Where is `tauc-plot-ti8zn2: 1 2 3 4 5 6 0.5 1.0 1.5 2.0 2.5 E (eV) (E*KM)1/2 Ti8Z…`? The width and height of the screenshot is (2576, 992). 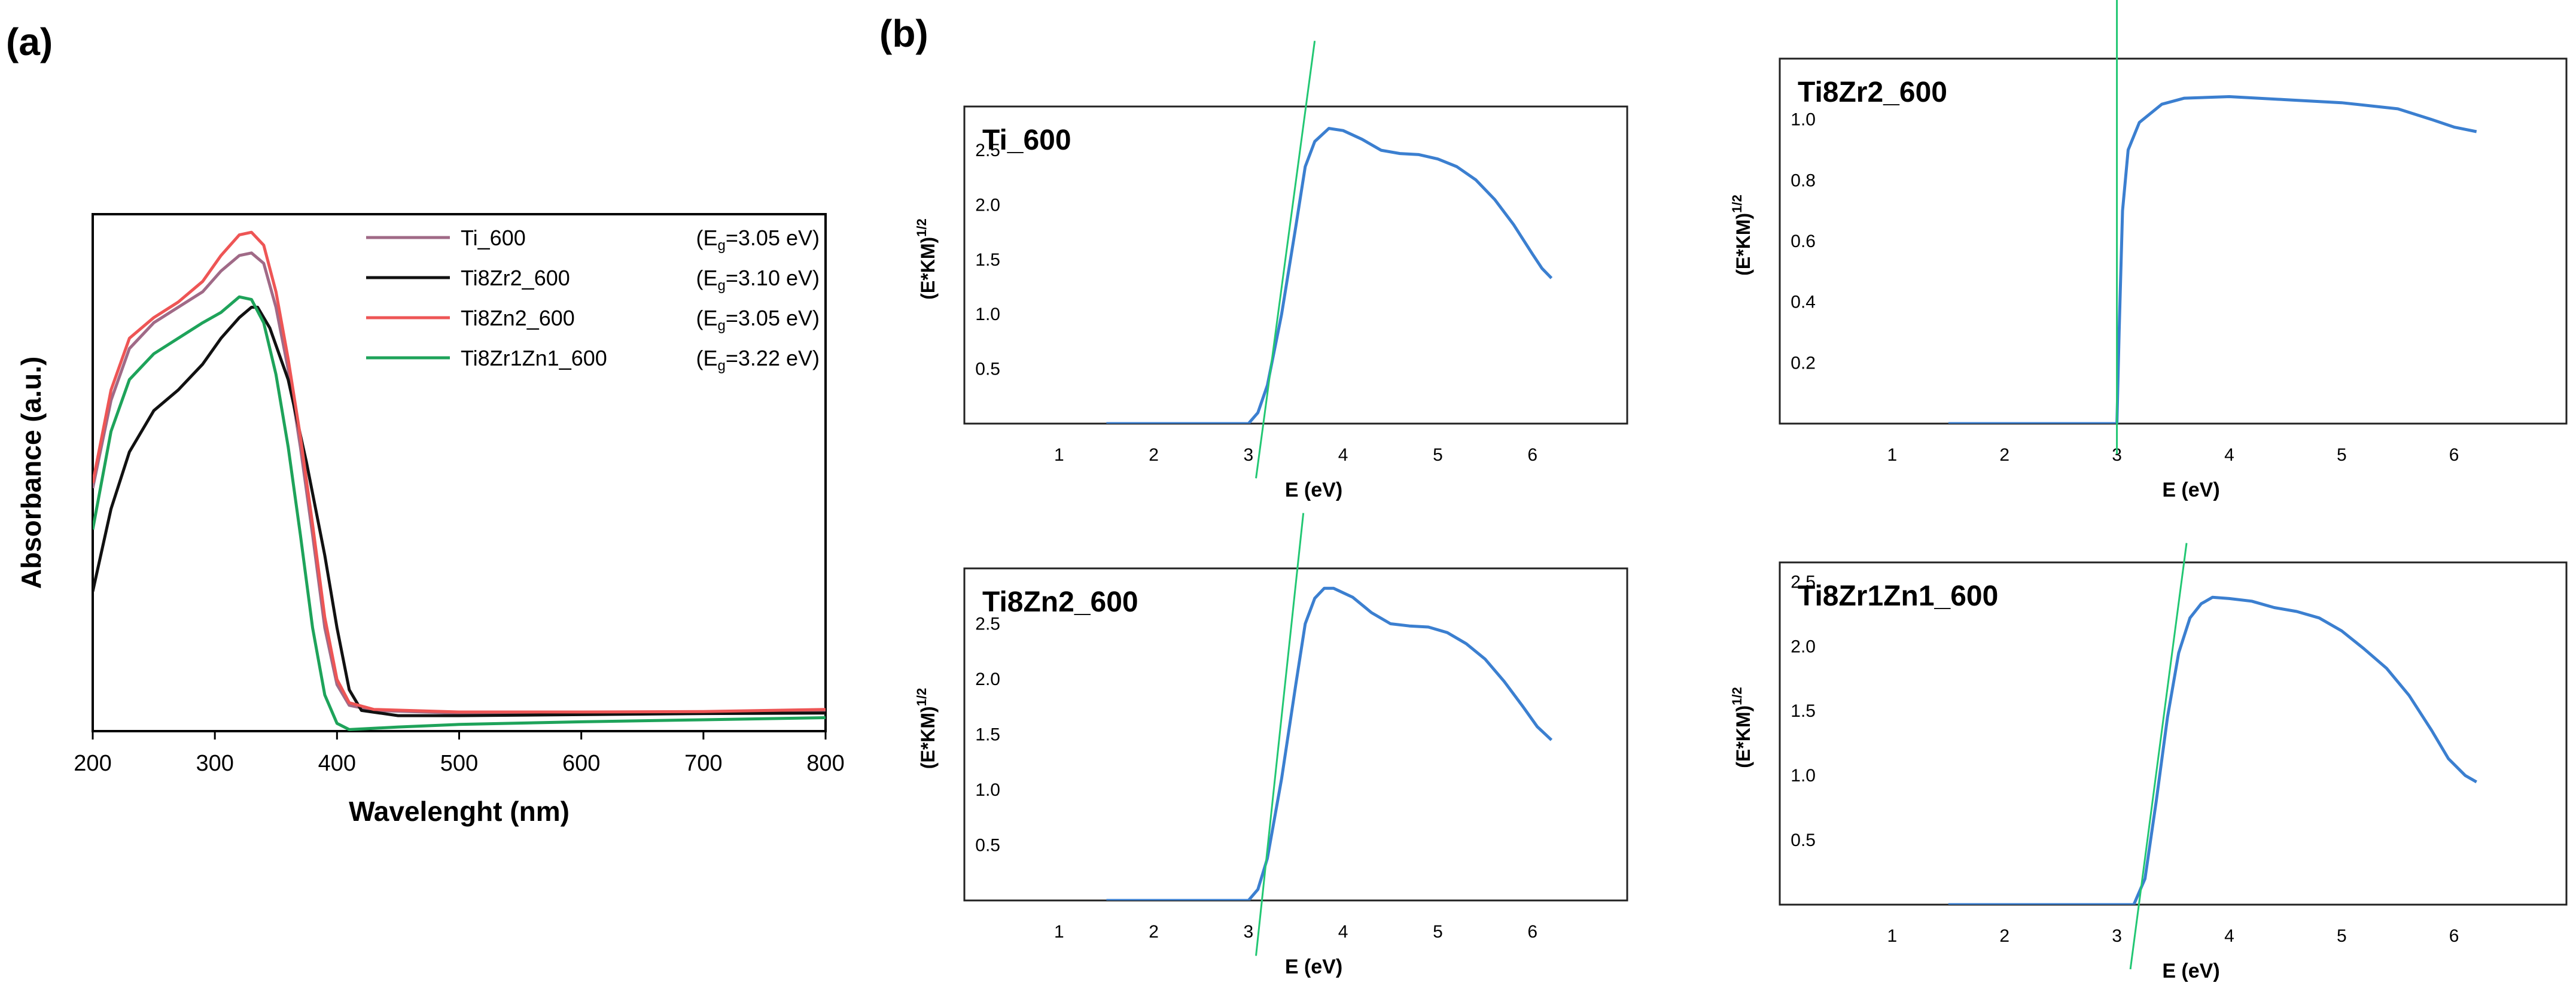
tauc-plot-ti8zn2: 1 2 3 4 5 6 0.5 1.0 1.5 2.0 2.5 E (eV) (E*KM)1/2 Ti8Z… is located at coordinates (1271, 746).